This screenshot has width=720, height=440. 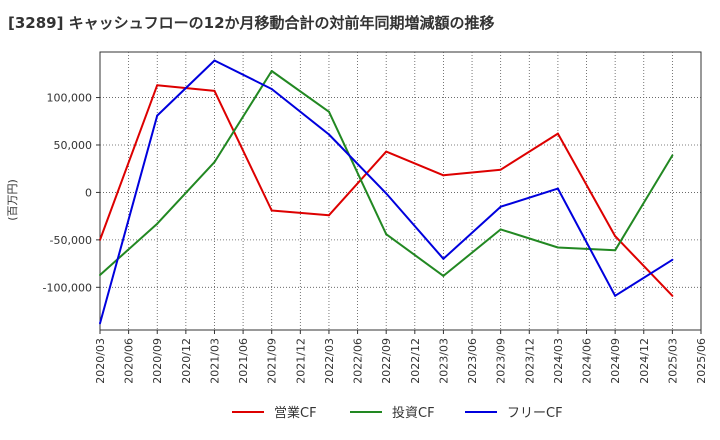 What do you see at coordinates (300, 361) in the screenshot?
I see `x-tick-label: 2021/12` at bounding box center [300, 361].